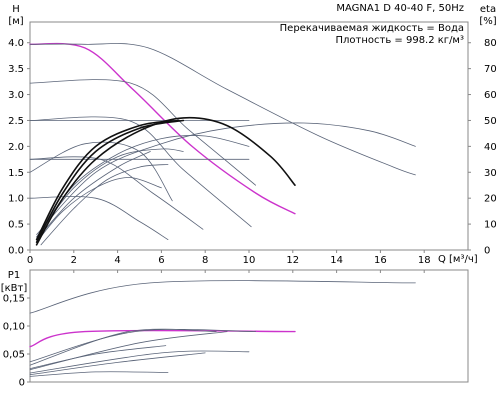  Describe the element at coordinates (380, 260) in the screenshot. I see `x-tick-label: 16` at that location.